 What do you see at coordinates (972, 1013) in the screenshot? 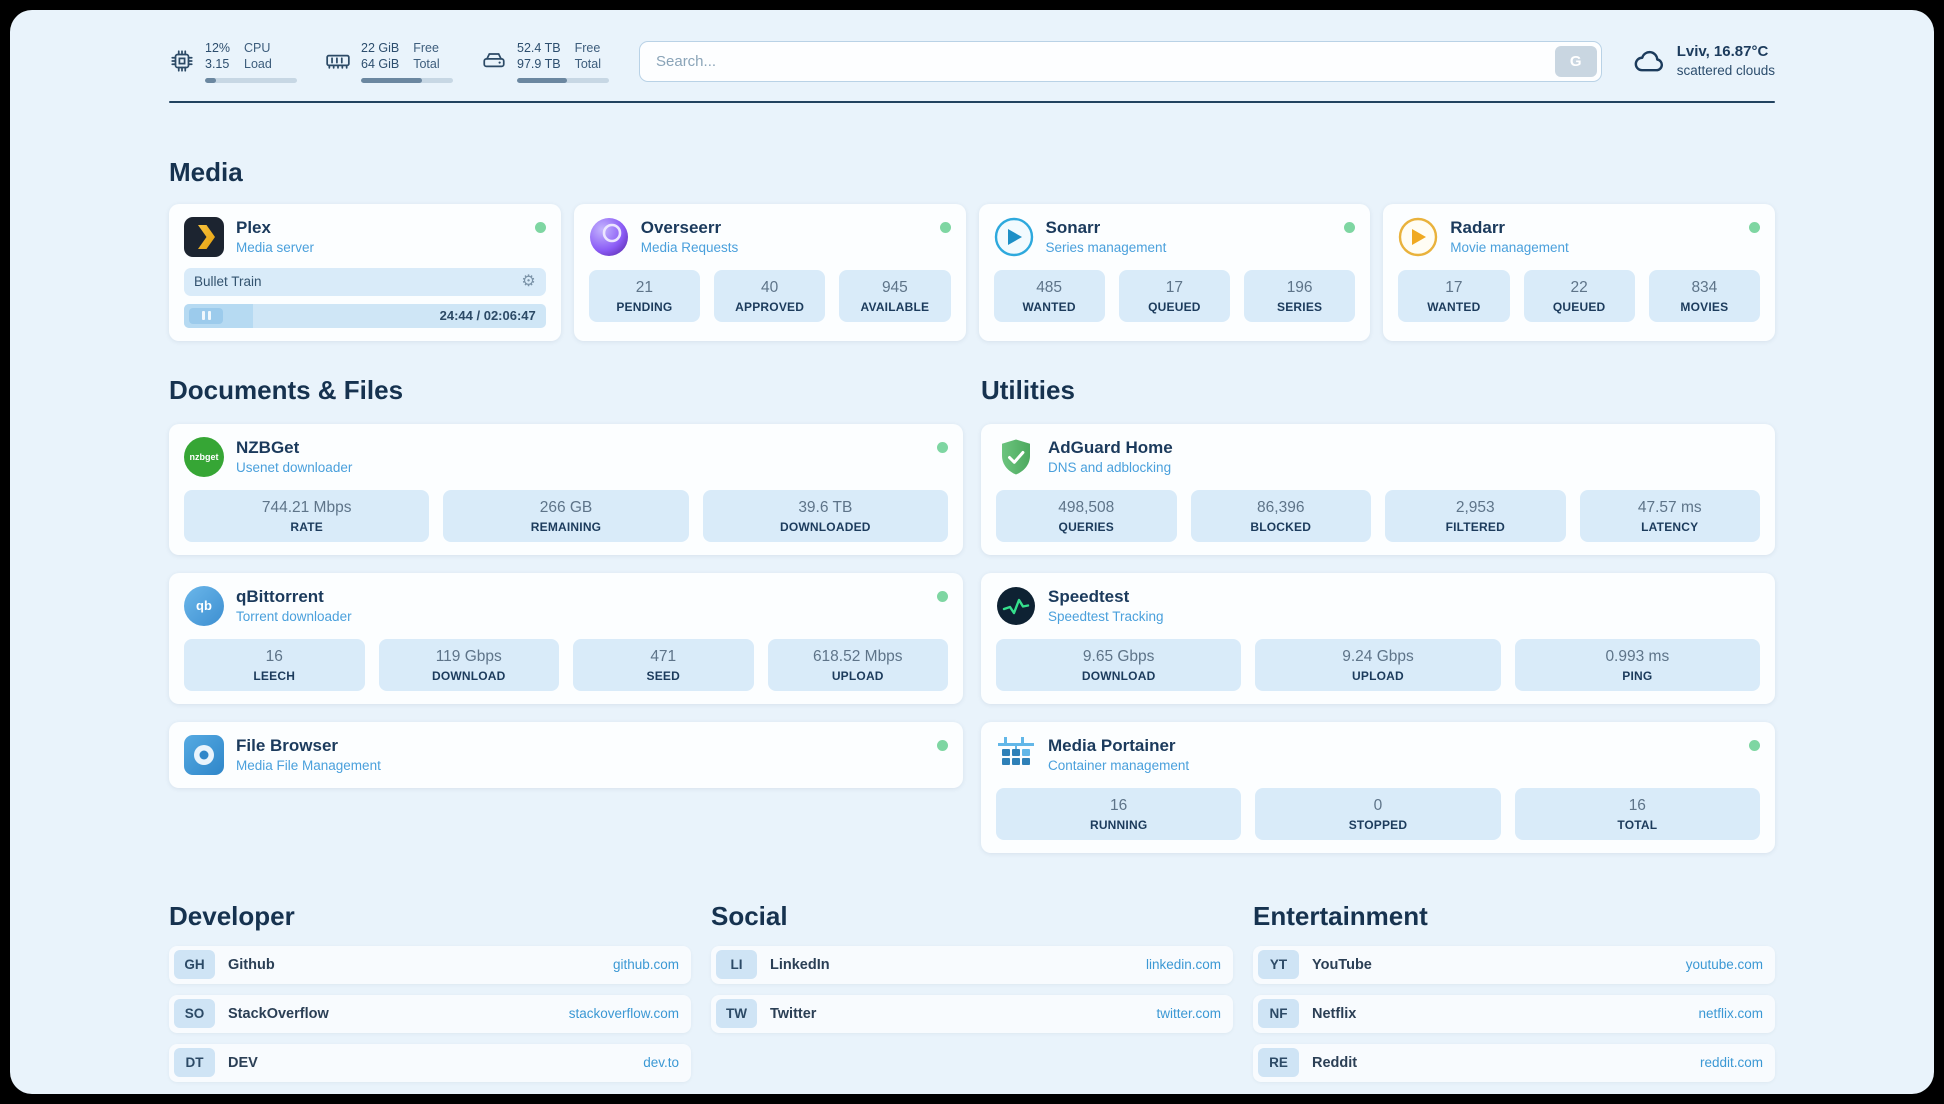
I see `bookmark-twitter: TW Twitter twitter.com` at bounding box center [972, 1013].